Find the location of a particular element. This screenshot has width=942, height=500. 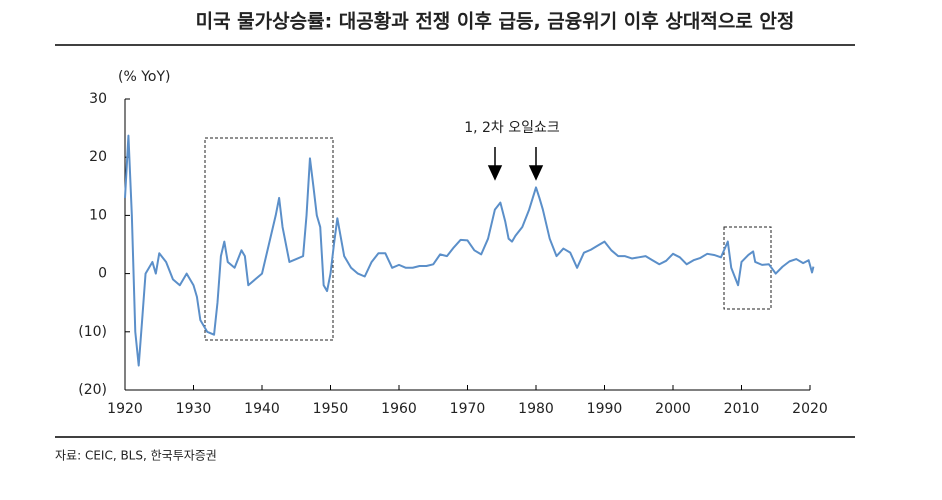

x-tick-label: 1920 is located at coordinates (125, 409).